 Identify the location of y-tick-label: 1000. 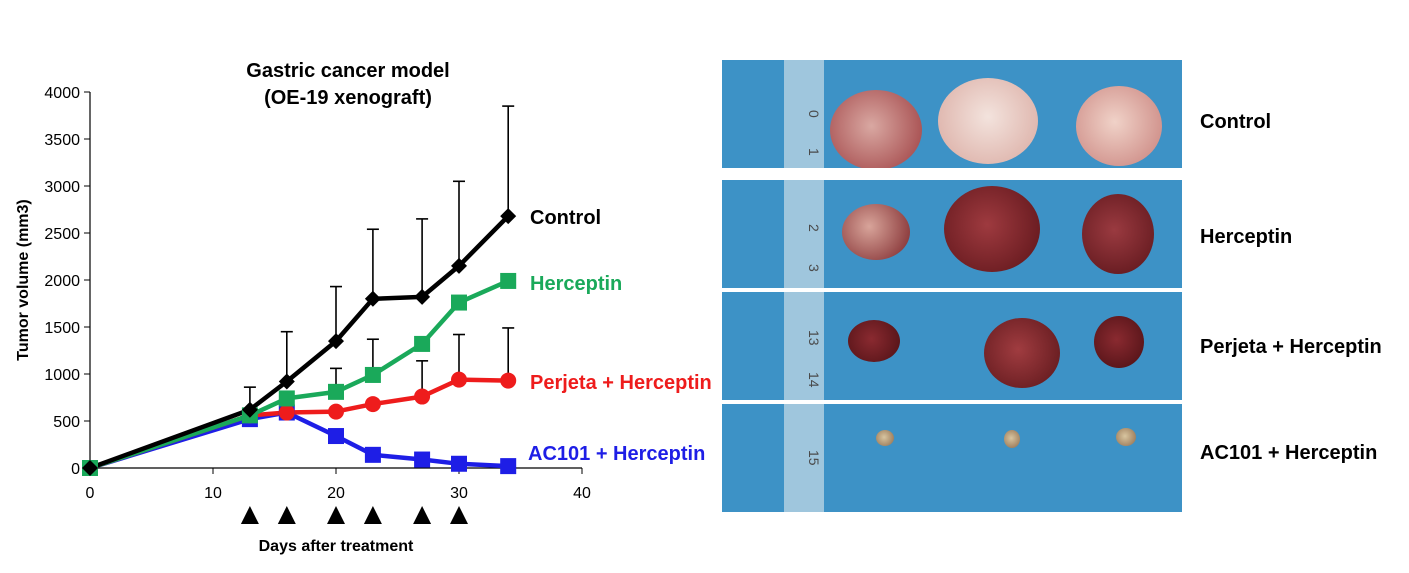
(62, 375).